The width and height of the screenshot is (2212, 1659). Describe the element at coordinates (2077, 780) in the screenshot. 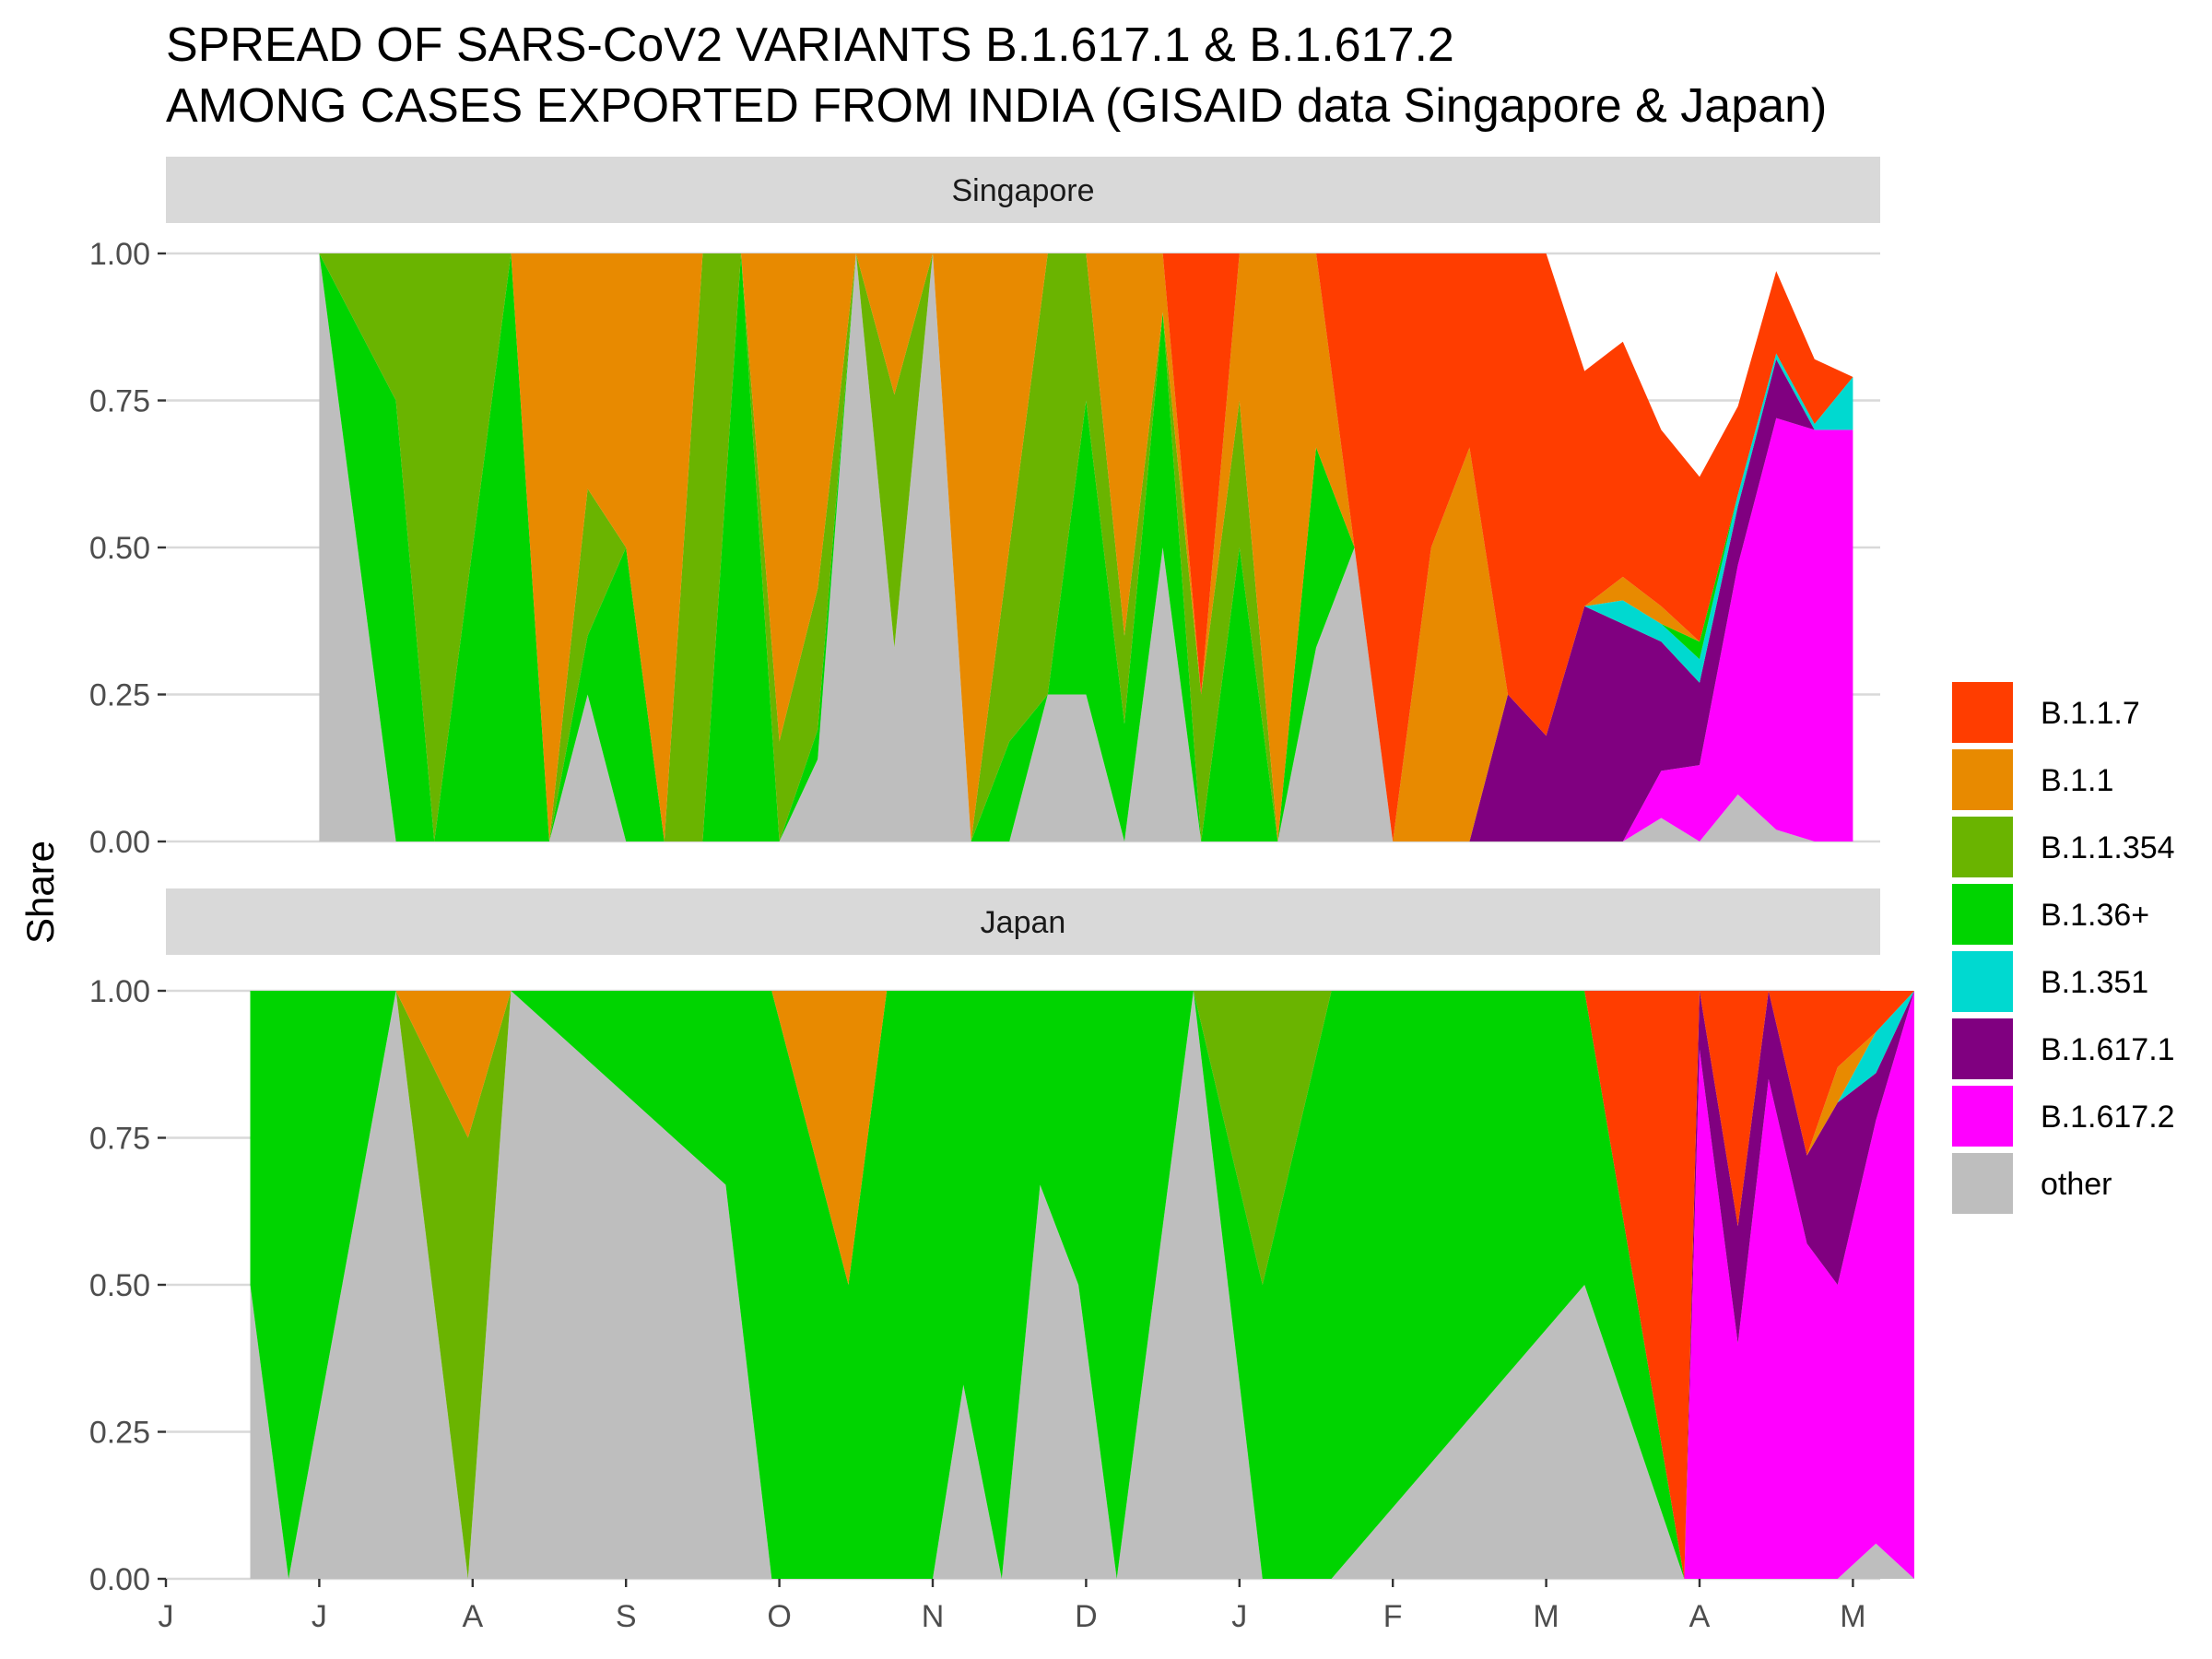

I see `legend-label-b-1-1: B.1.1` at that location.